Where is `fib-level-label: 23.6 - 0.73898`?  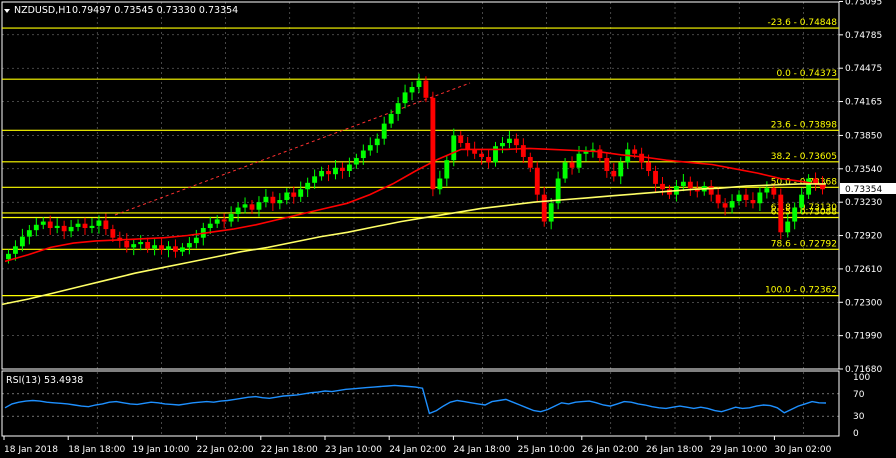 fib-level-label: 23.6 - 0.73898 is located at coordinates (804, 125).